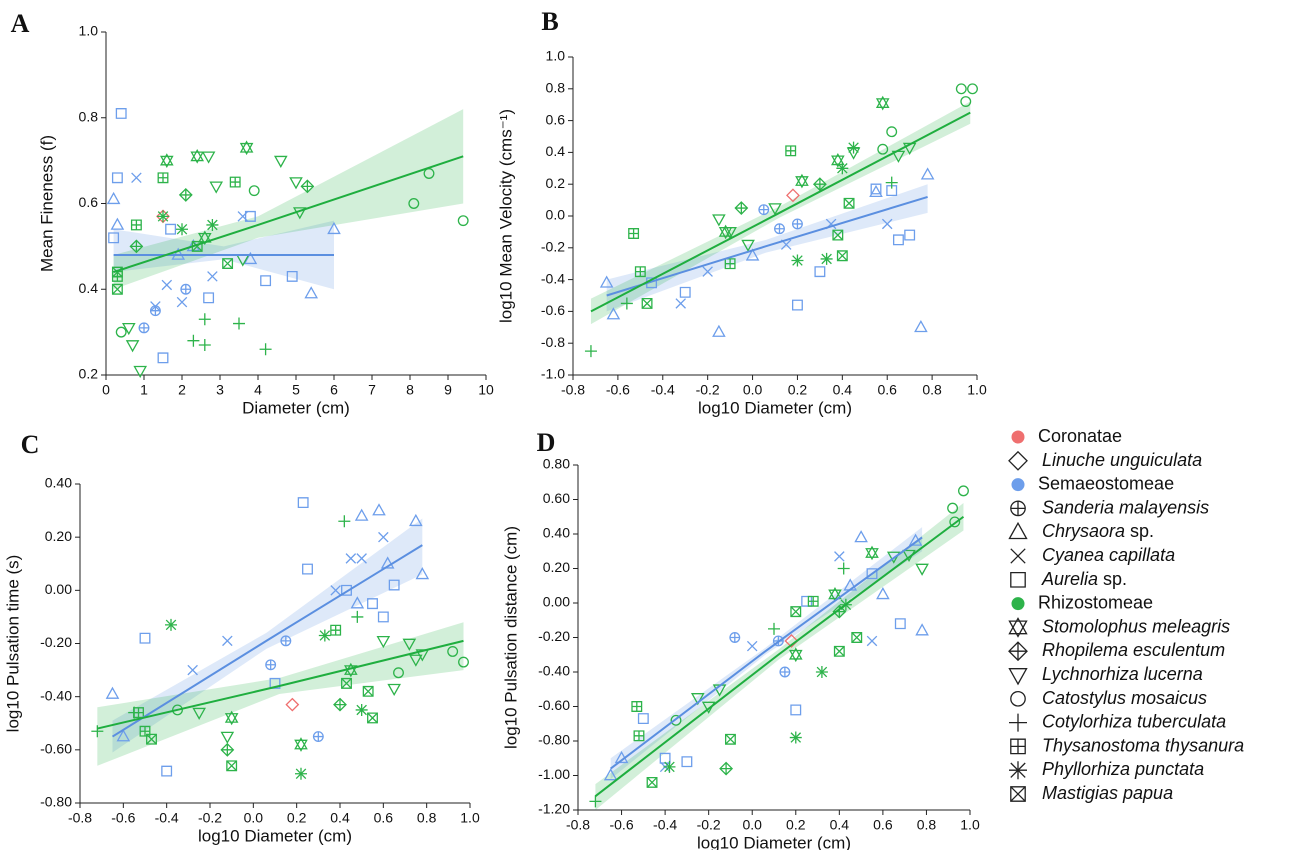 The width and height of the screenshot is (1292, 850). Describe the element at coordinates (621, 825) in the screenshot. I see `x-tick-label: -0.6` at that location.